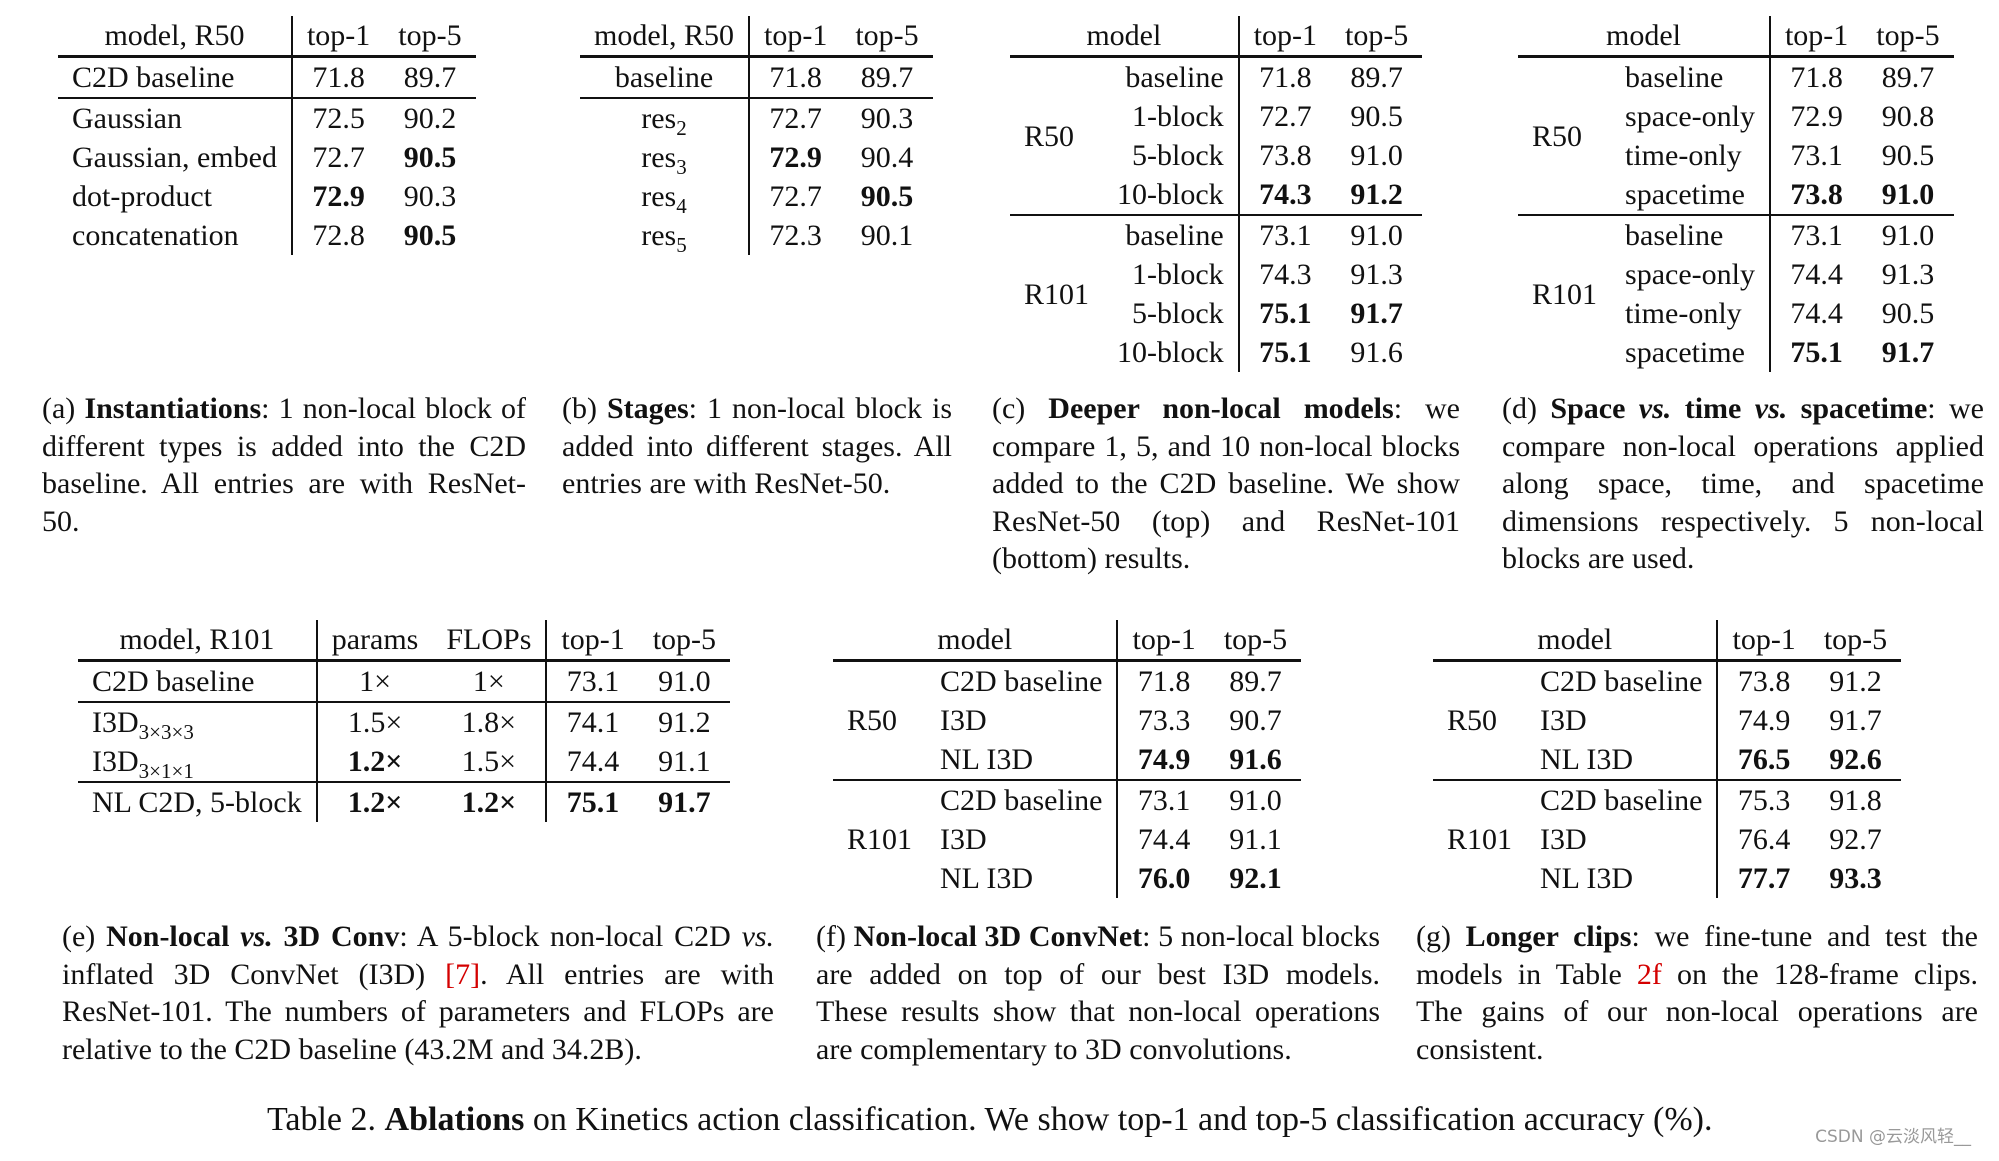  I want to click on table-row: Gaussian 72.5 90.2, so click(267, 117).